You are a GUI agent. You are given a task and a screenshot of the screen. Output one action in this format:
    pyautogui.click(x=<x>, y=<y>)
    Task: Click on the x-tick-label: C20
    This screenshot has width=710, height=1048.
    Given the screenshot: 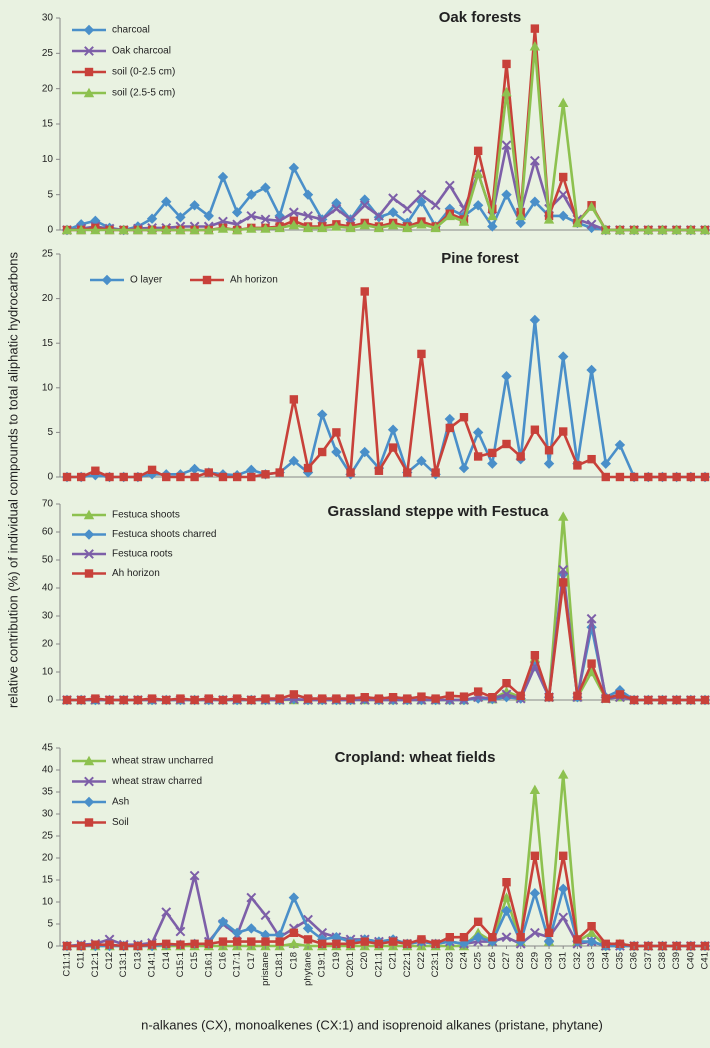 What is the action you would take?
    pyautogui.click(x=364, y=960)
    